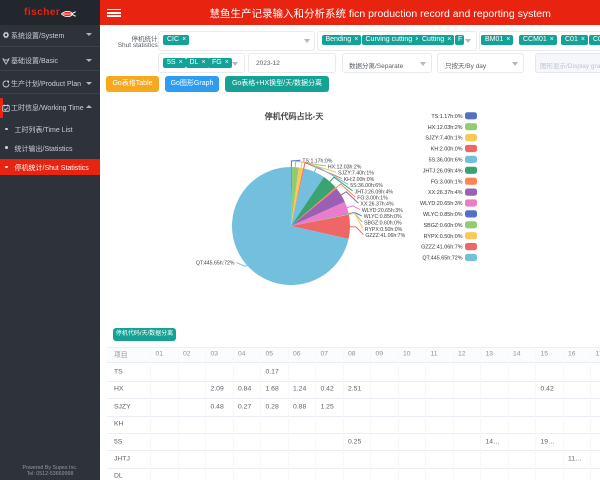 The width and height of the screenshot is (600, 480). I want to click on svg-text: 停机代码占比-天, so click(295, 116).